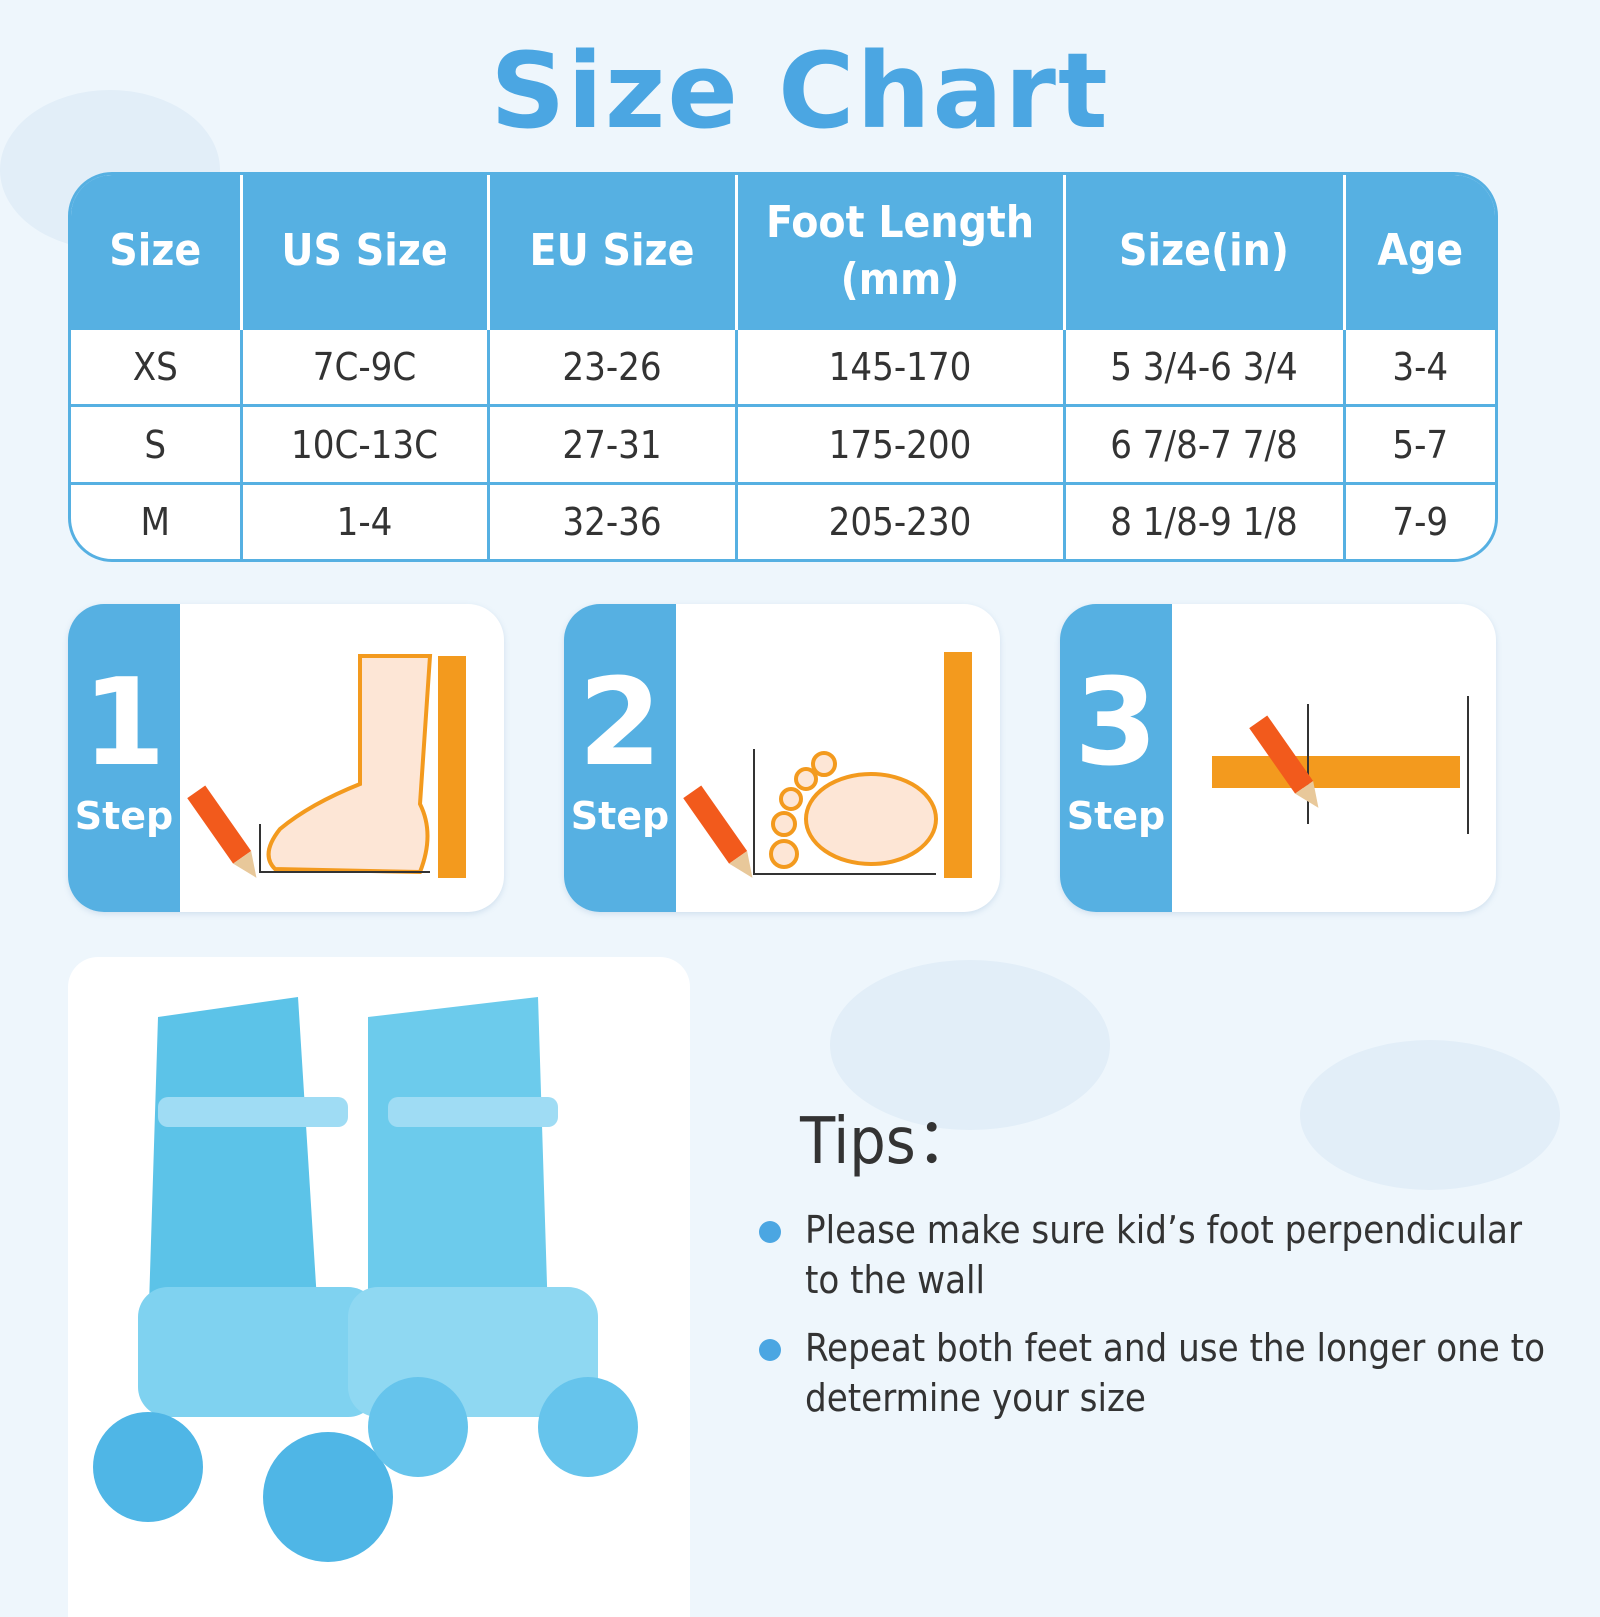 Image resolution: width=1600 pixels, height=1617 pixels. I want to click on table-cell: 7-9, so click(1419, 520).